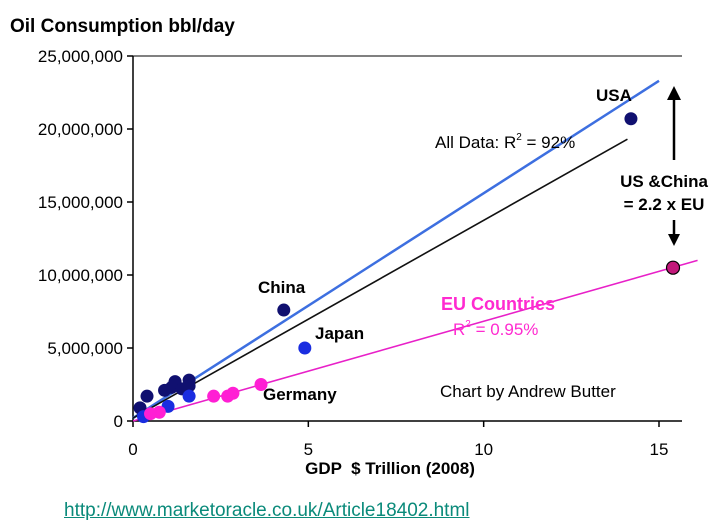 This screenshot has height=531, width=717. Describe the element at coordinates (308, 449) in the screenshot. I see `x-tick-label: 5` at that location.